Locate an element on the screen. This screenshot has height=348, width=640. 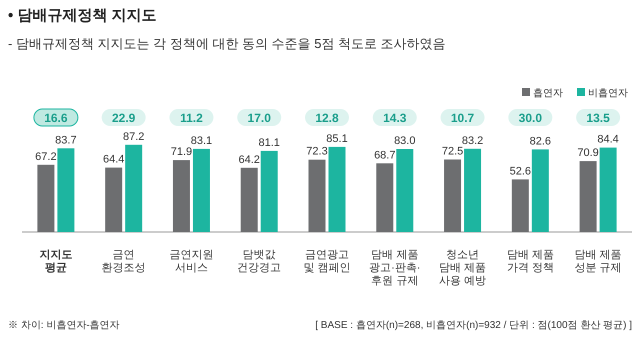
x-tick-label: 지지도 평균 is located at coordinates (55, 261).